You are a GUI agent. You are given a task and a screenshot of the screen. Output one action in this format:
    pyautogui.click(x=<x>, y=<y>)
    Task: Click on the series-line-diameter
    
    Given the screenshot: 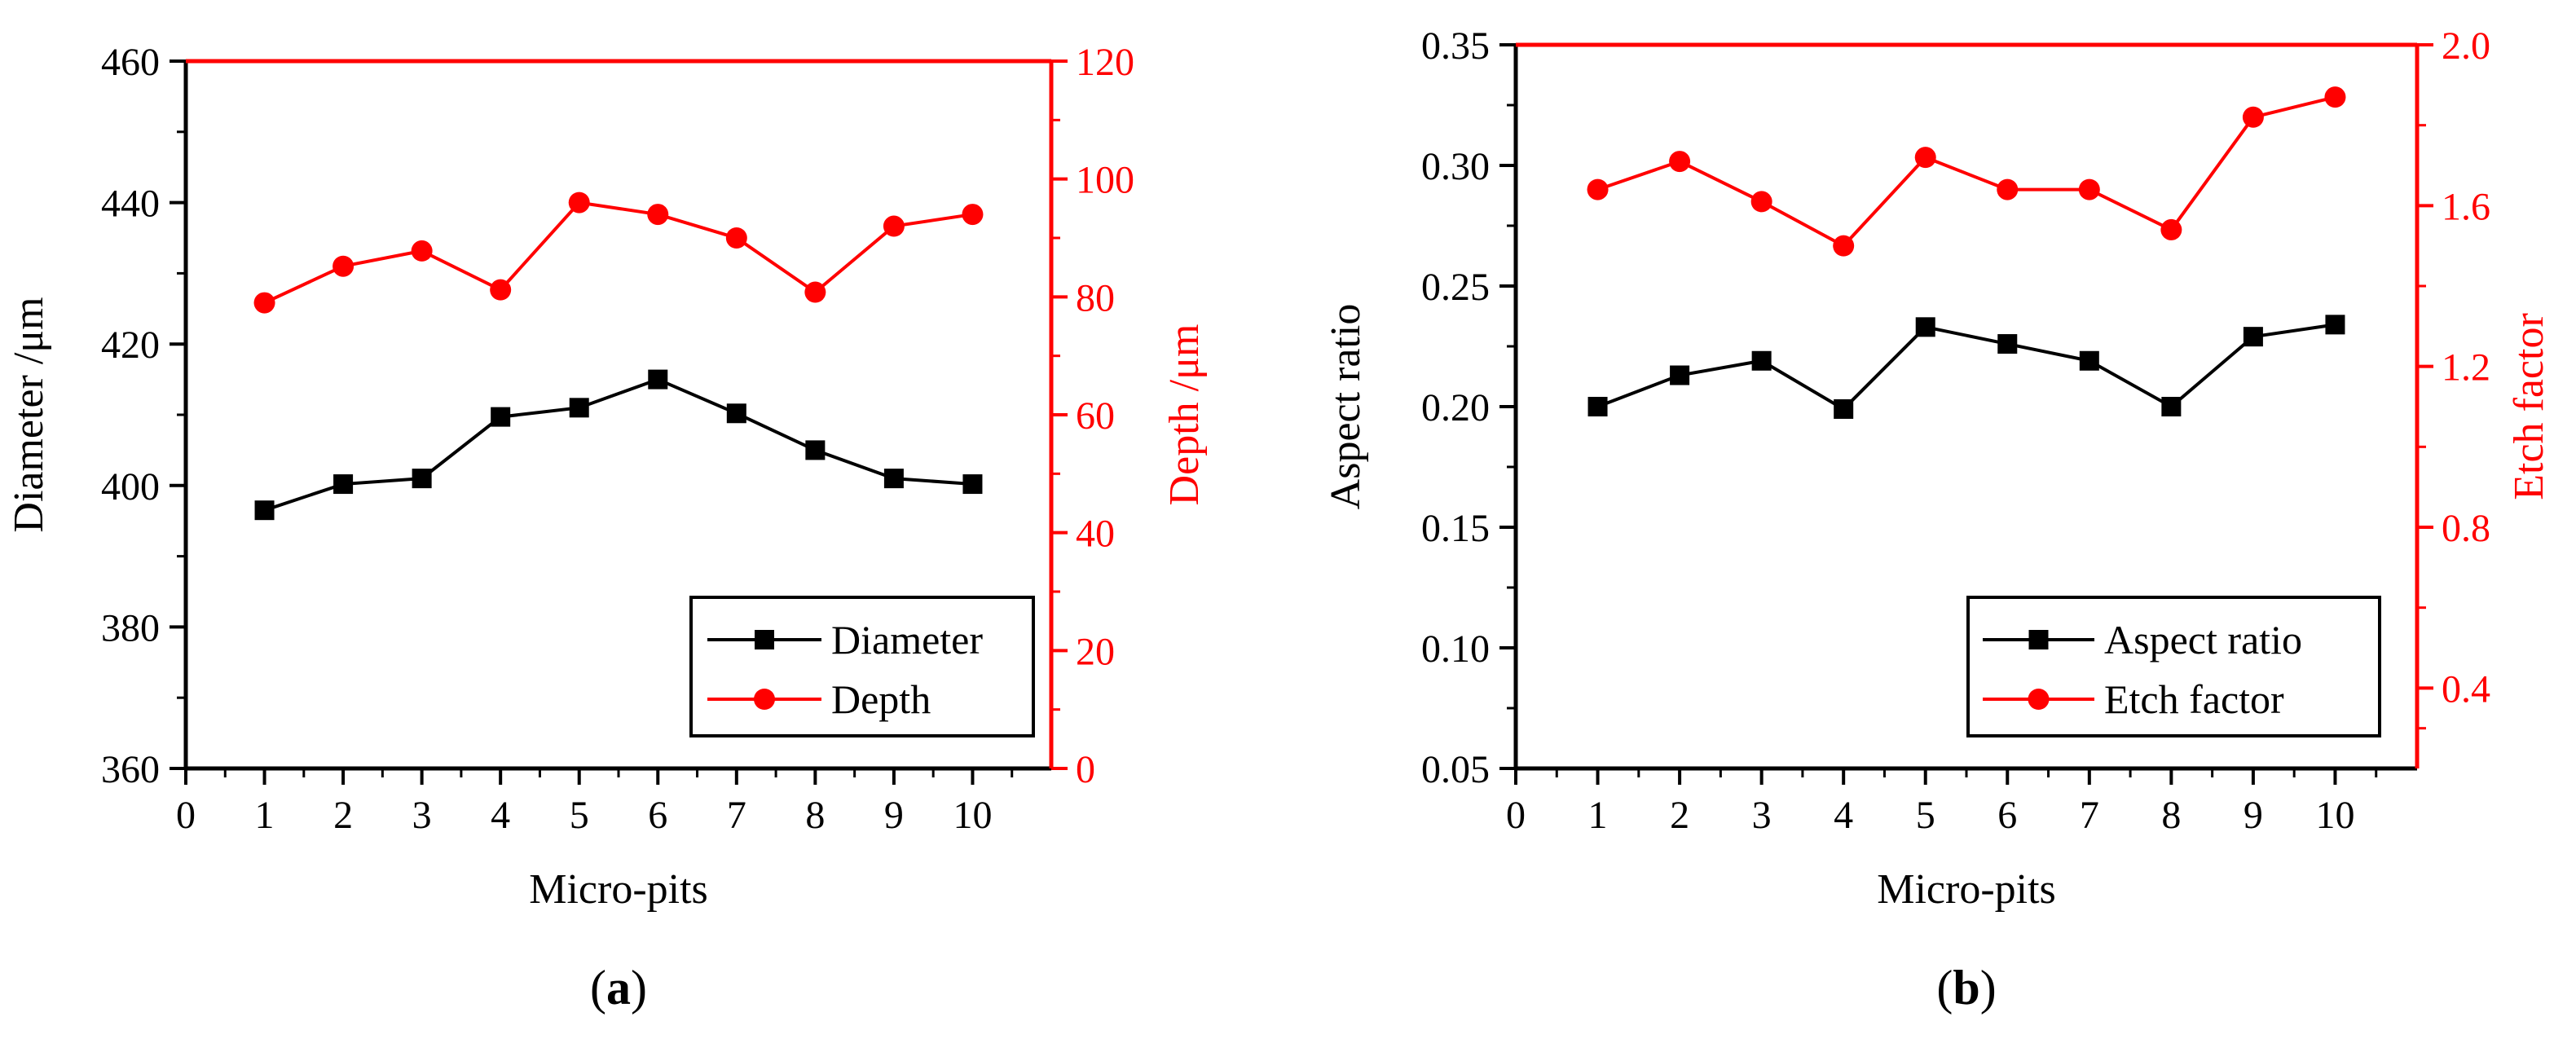 What is the action you would take?
    pyautogui.click(x=618, y=445)
    